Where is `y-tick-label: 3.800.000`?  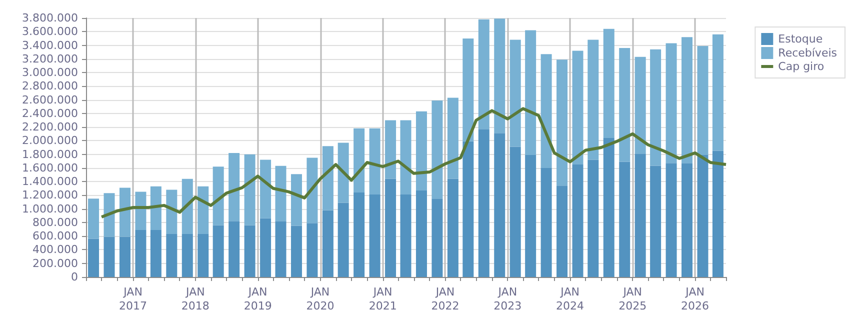 y-tick-label: 3.800.000 is located at coordinates (50, 18).